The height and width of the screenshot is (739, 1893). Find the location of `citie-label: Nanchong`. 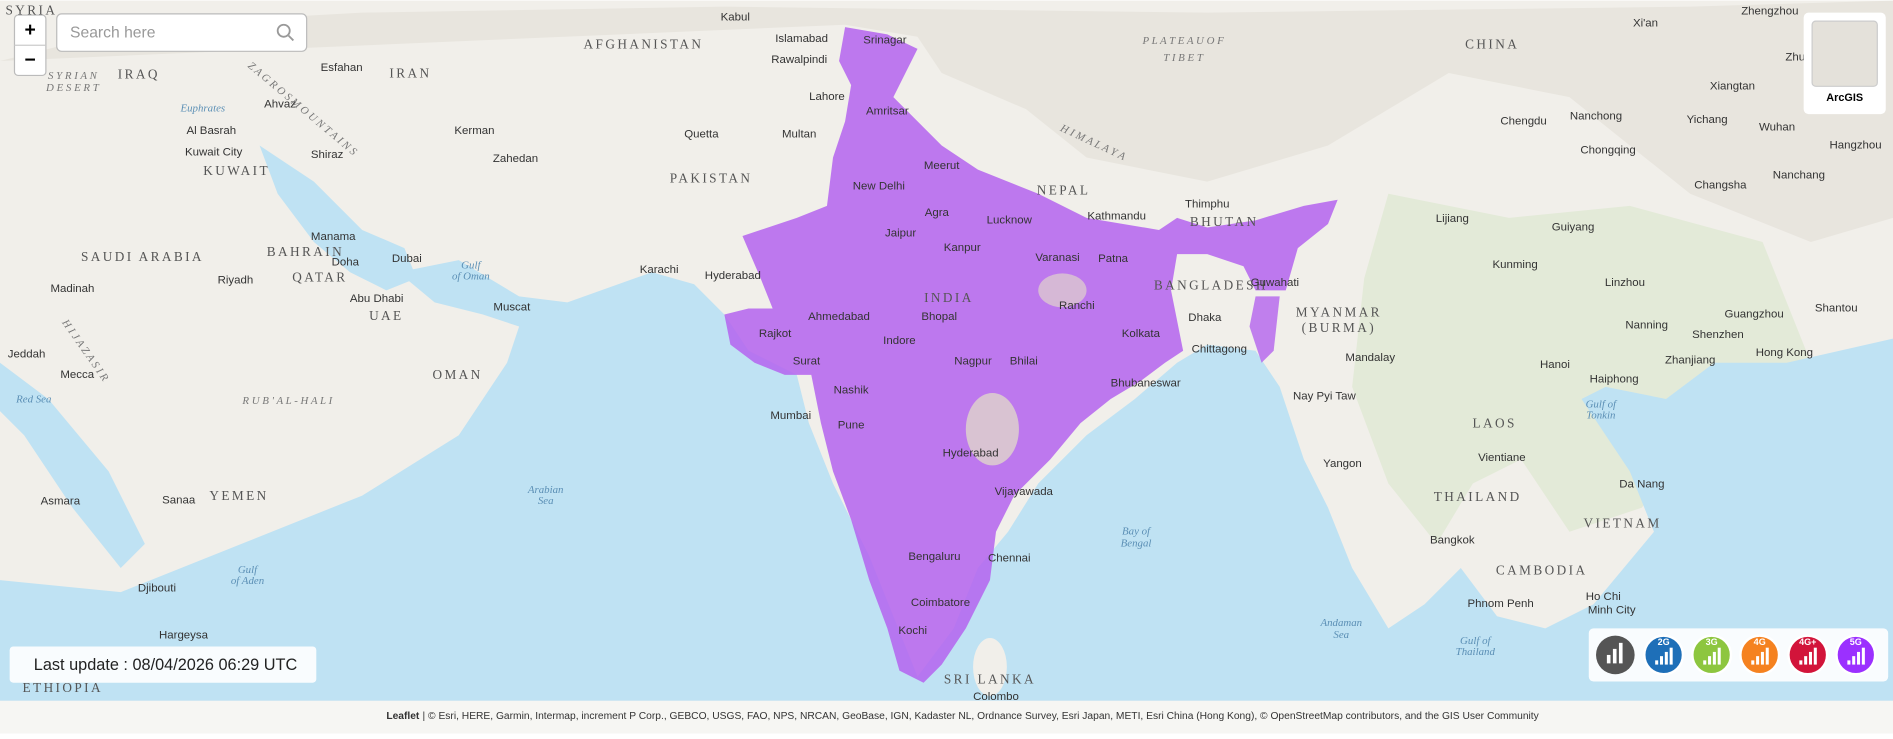

citie-label: Nanchong is located at coordinates (1596, 117).